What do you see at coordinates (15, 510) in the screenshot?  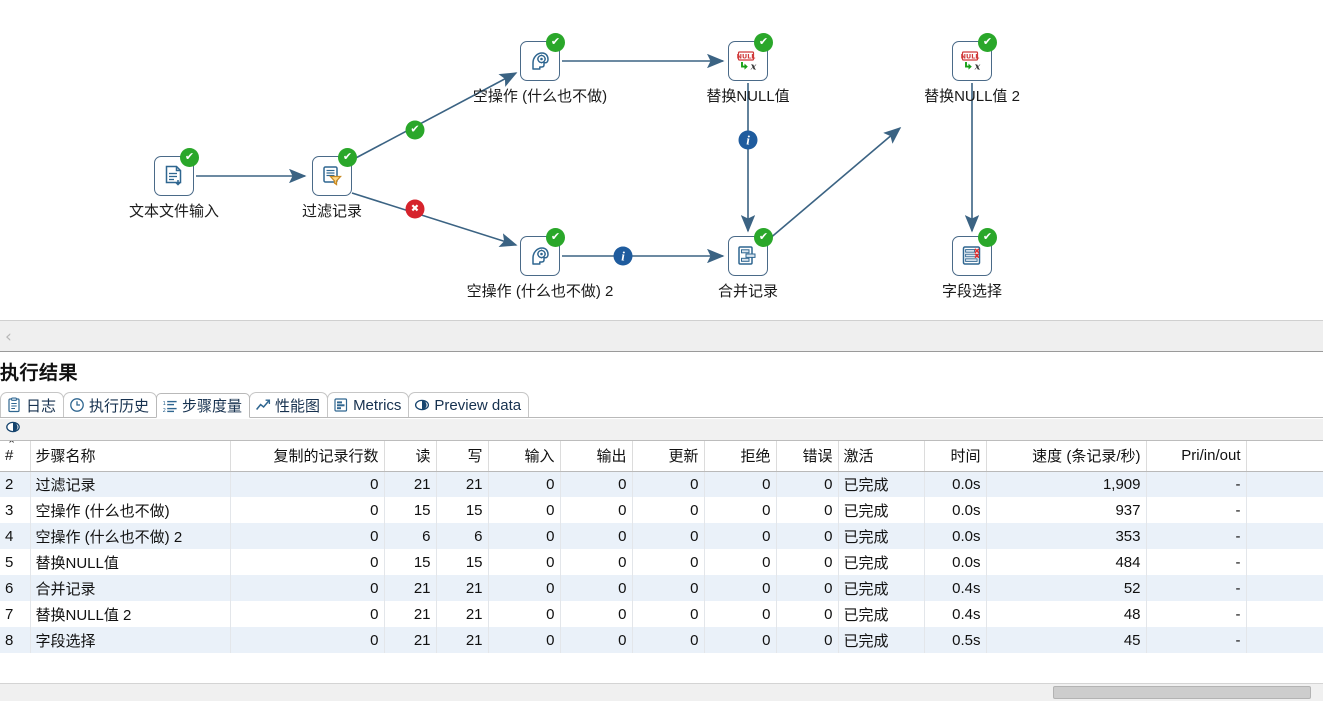 I see `cell-num: 3` at bounding box center [15, 510].